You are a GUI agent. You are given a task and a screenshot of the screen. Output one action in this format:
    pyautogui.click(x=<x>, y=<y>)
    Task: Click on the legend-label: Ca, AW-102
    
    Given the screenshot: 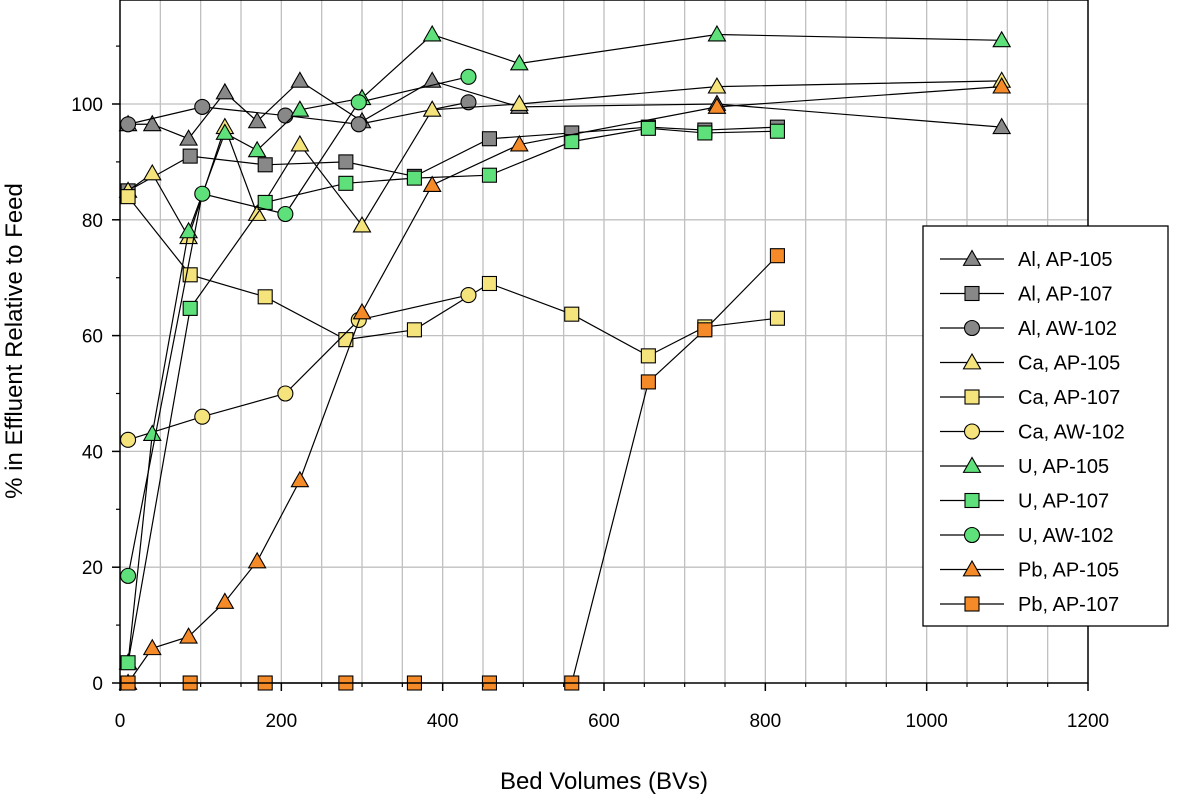 What is the action you would take?
    pyautogui.click(x=1071, y=433)
    